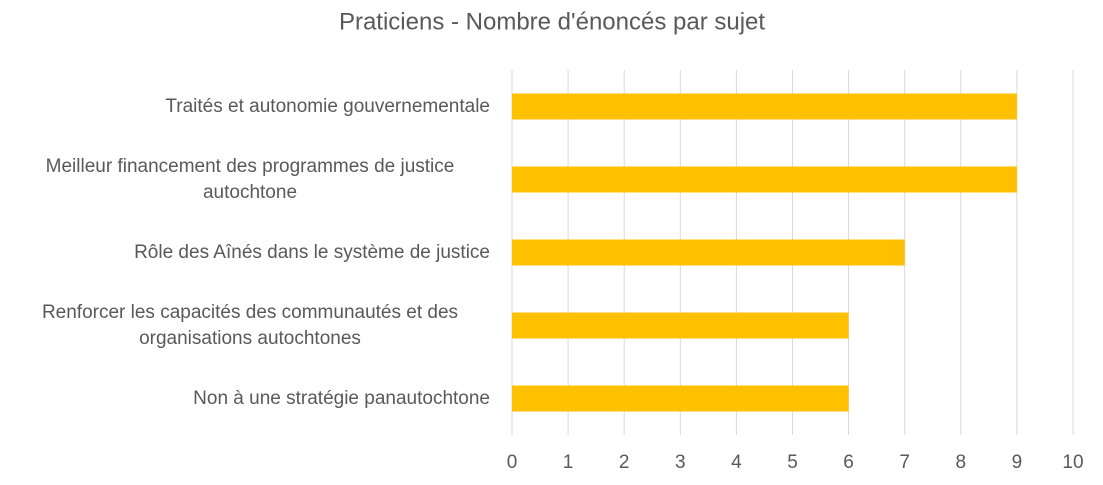 The height and width of the screenshot is (485, 1103). I want to click on chart-title: Praticiens - Nombre d'énoncés par sujet, so click(552, 21).